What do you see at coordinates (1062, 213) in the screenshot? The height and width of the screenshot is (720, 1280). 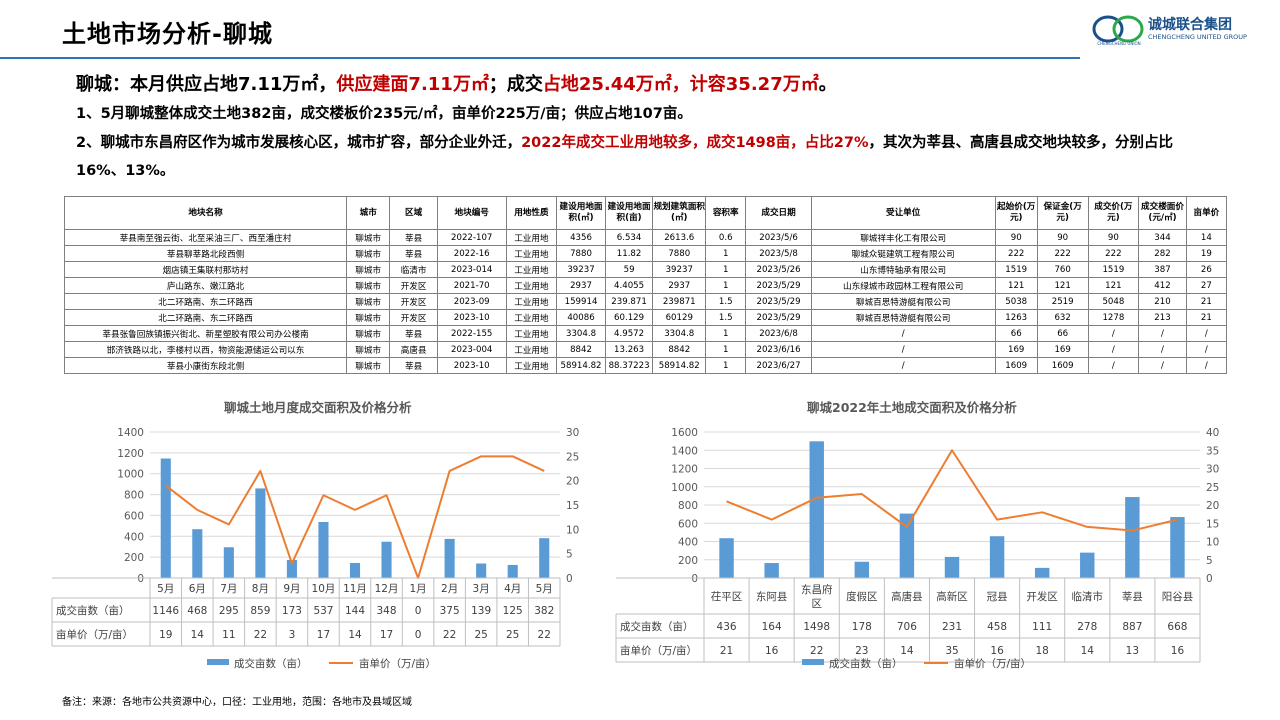 I see `table-header-cell: 保证金(万元)` at bounding box center [1062, 213].